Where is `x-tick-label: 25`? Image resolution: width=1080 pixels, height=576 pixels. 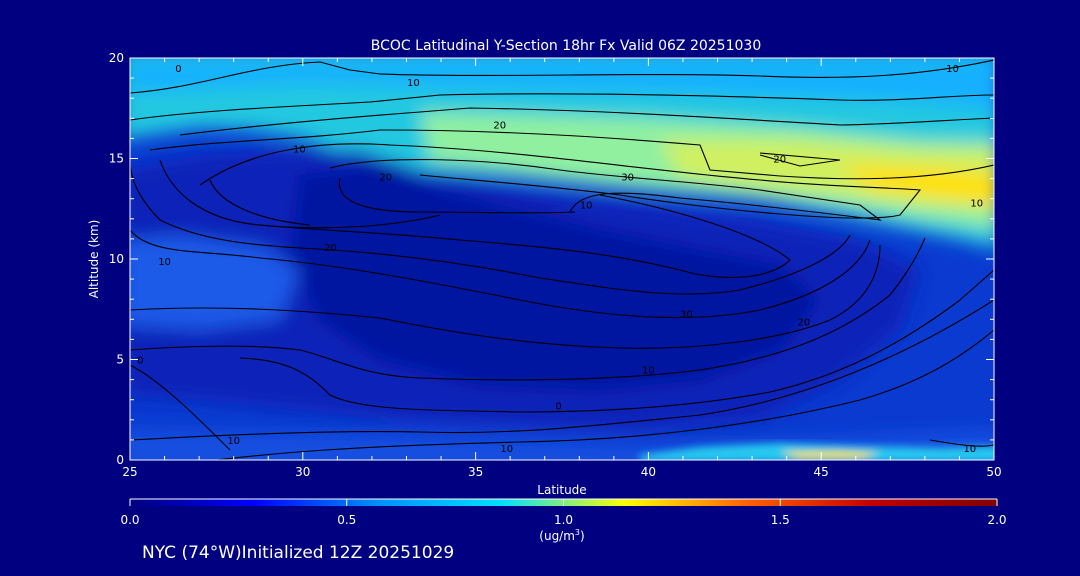 x-tick-label: 25 is located at coordinates (129, 472).